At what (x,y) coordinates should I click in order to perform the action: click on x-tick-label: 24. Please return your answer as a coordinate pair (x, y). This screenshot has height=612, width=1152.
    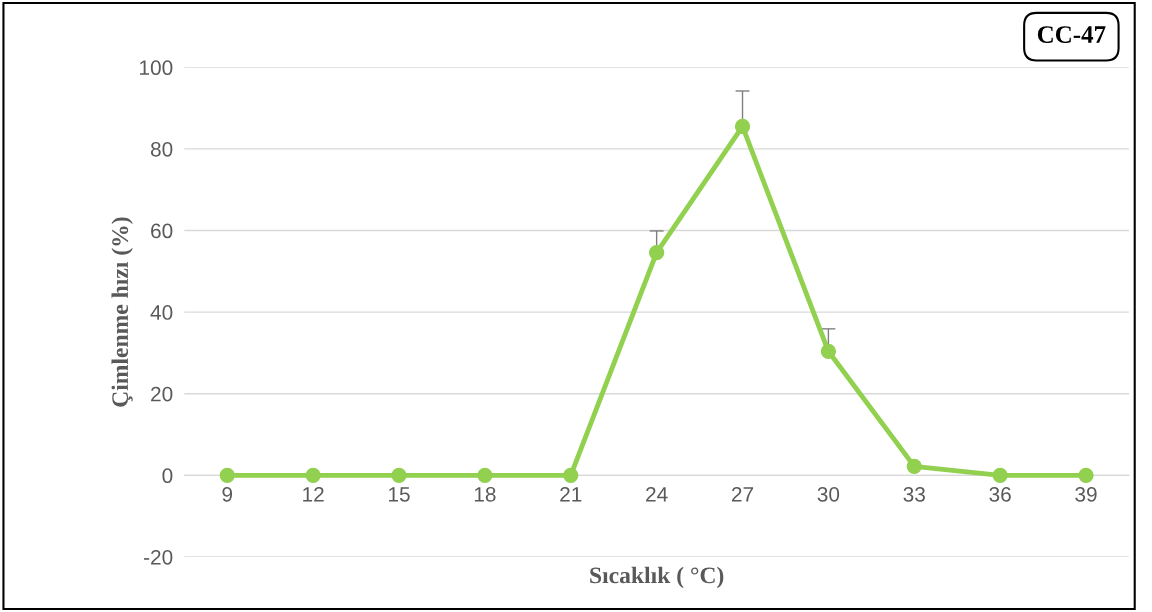
    Looking at the image, I should click on (657, 494).